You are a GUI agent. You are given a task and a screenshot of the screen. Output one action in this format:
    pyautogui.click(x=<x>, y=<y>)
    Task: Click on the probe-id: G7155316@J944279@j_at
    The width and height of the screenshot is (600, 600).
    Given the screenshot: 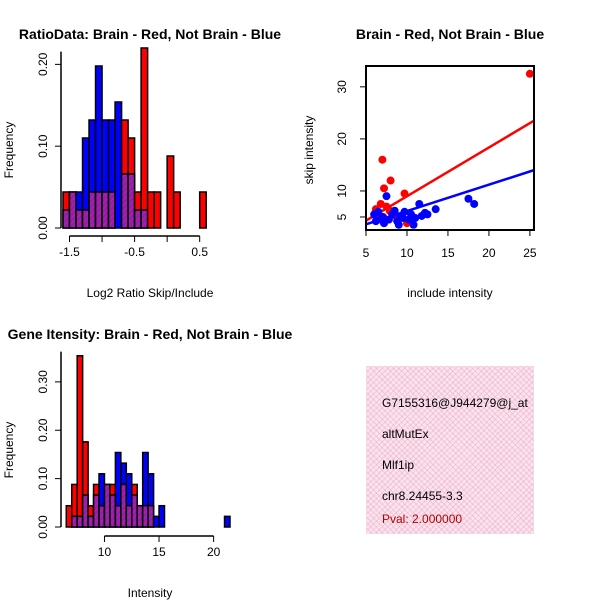 What is the action you would take?
    pyautogui.click(x=455, y=403)
    